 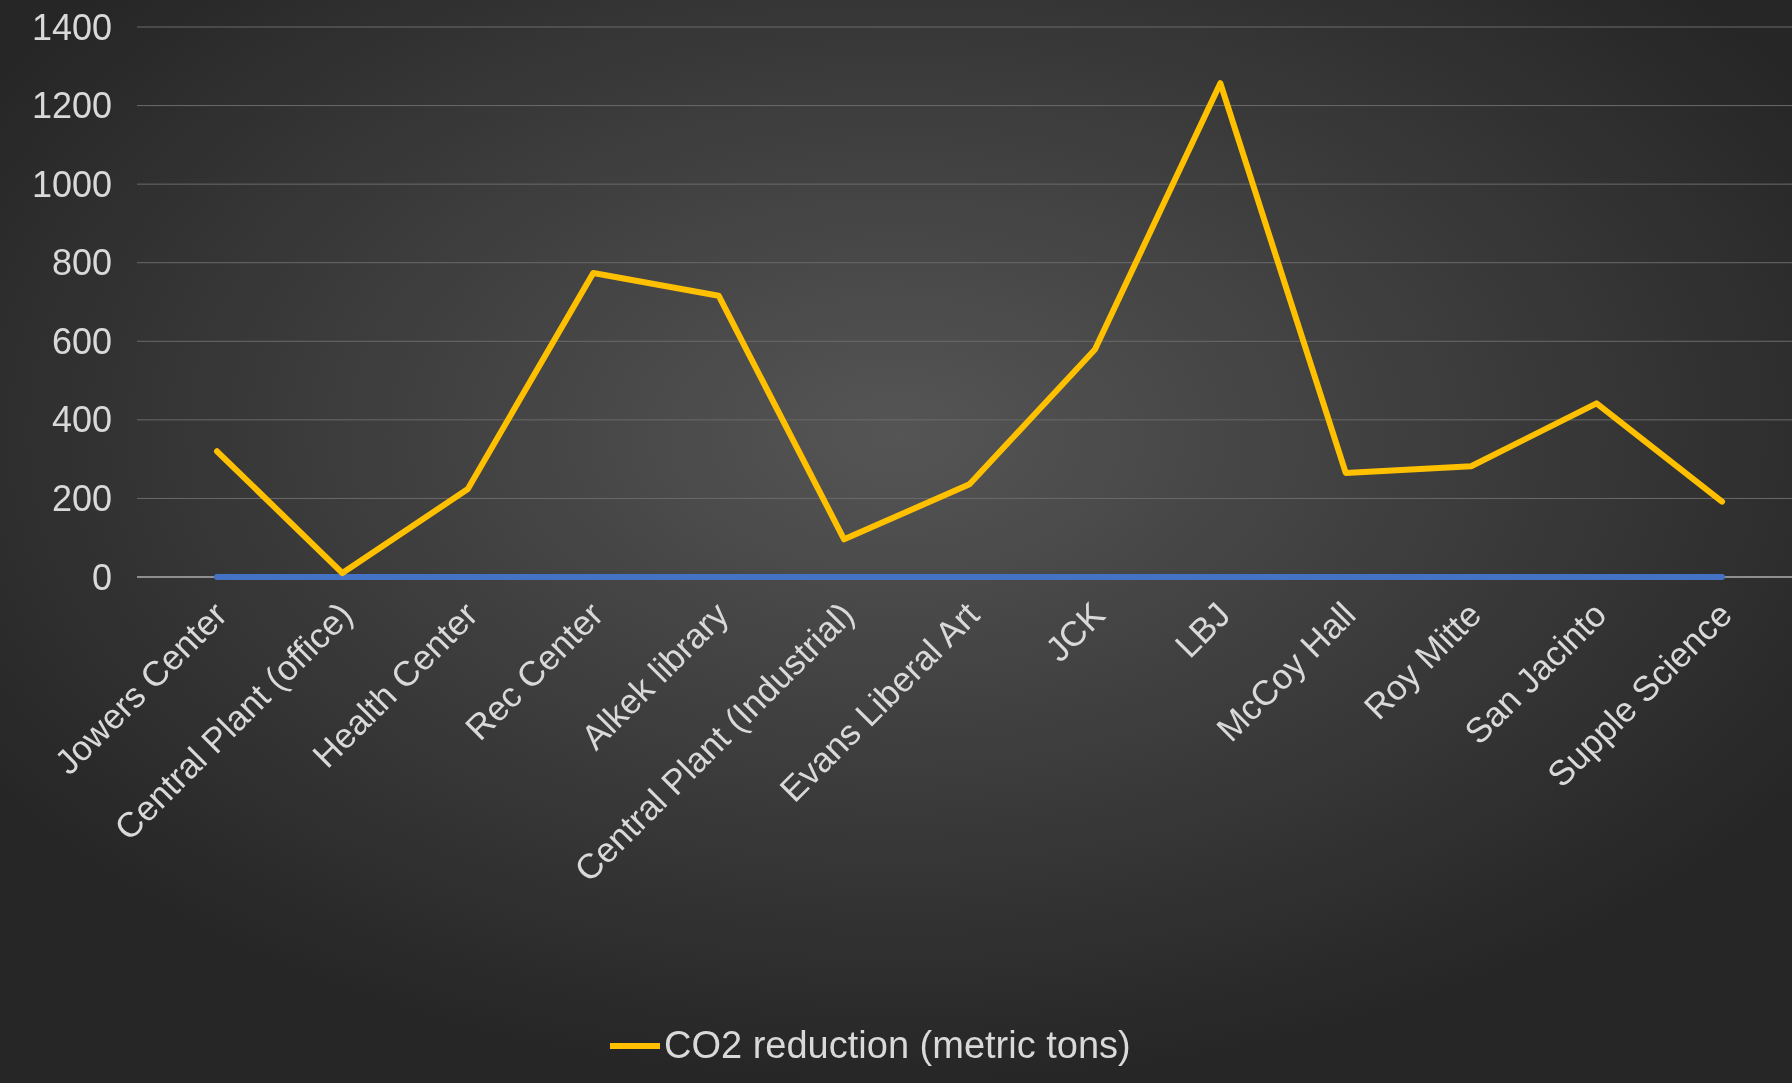 I want to click on y-tick-label: 400, so click(x=81, y=420).